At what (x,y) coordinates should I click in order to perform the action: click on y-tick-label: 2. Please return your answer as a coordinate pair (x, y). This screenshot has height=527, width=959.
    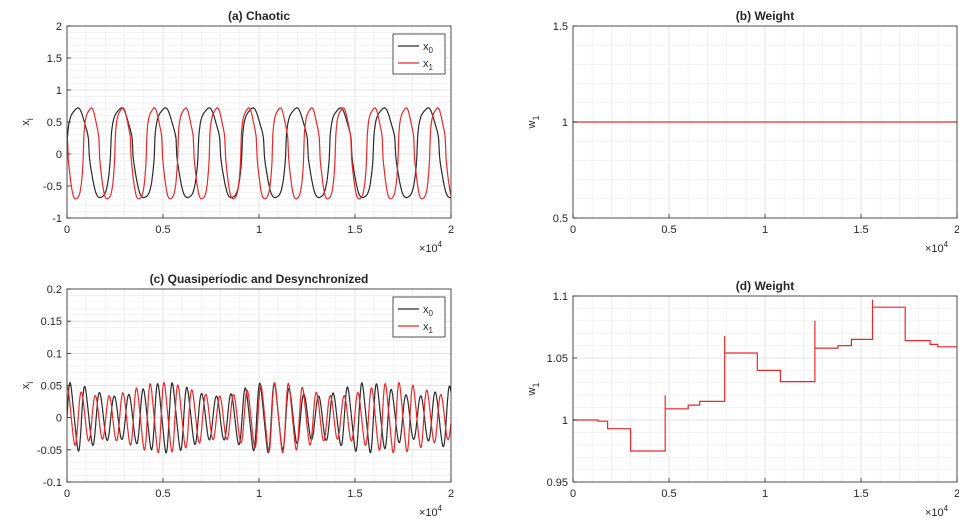
    Looking at the image, I should click on (59, 27).